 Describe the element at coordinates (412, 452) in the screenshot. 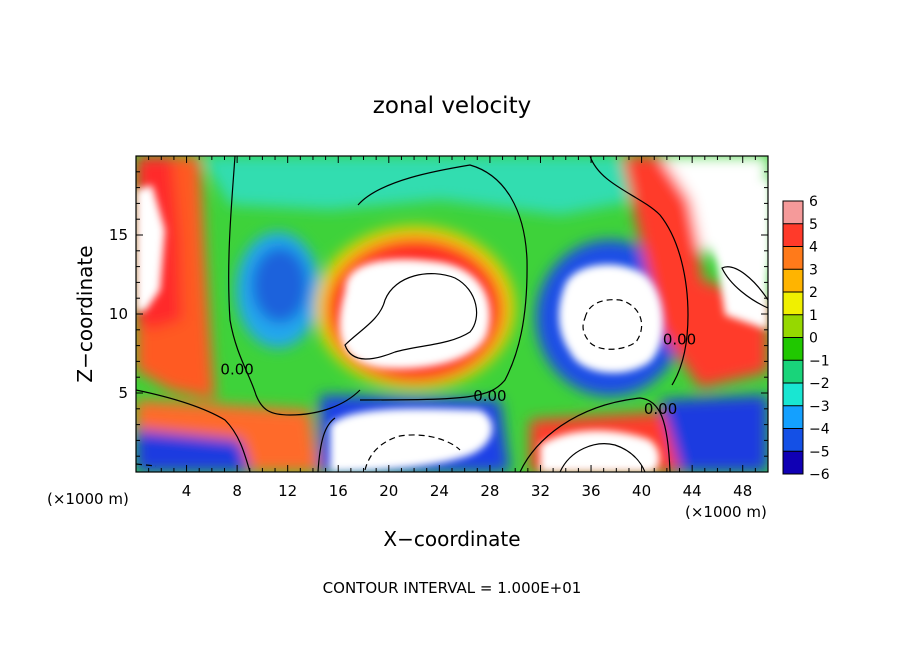

I see `contour-bottom-dashed` at that location.